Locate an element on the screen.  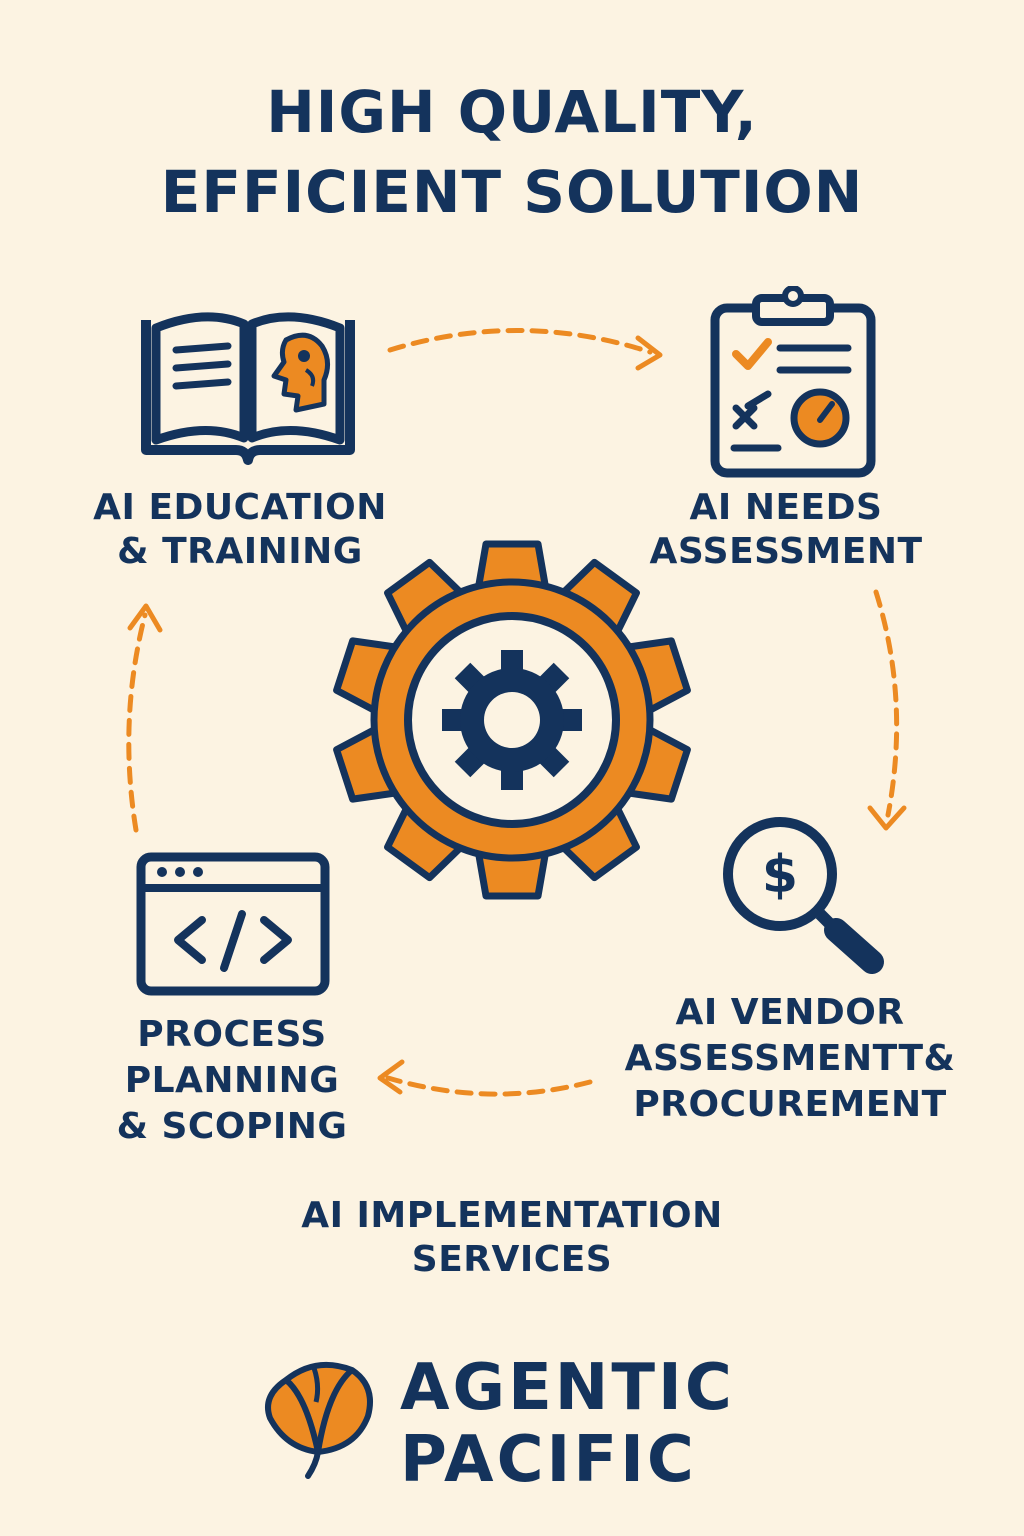
code-window-icon is located at coordinates (233, 924).